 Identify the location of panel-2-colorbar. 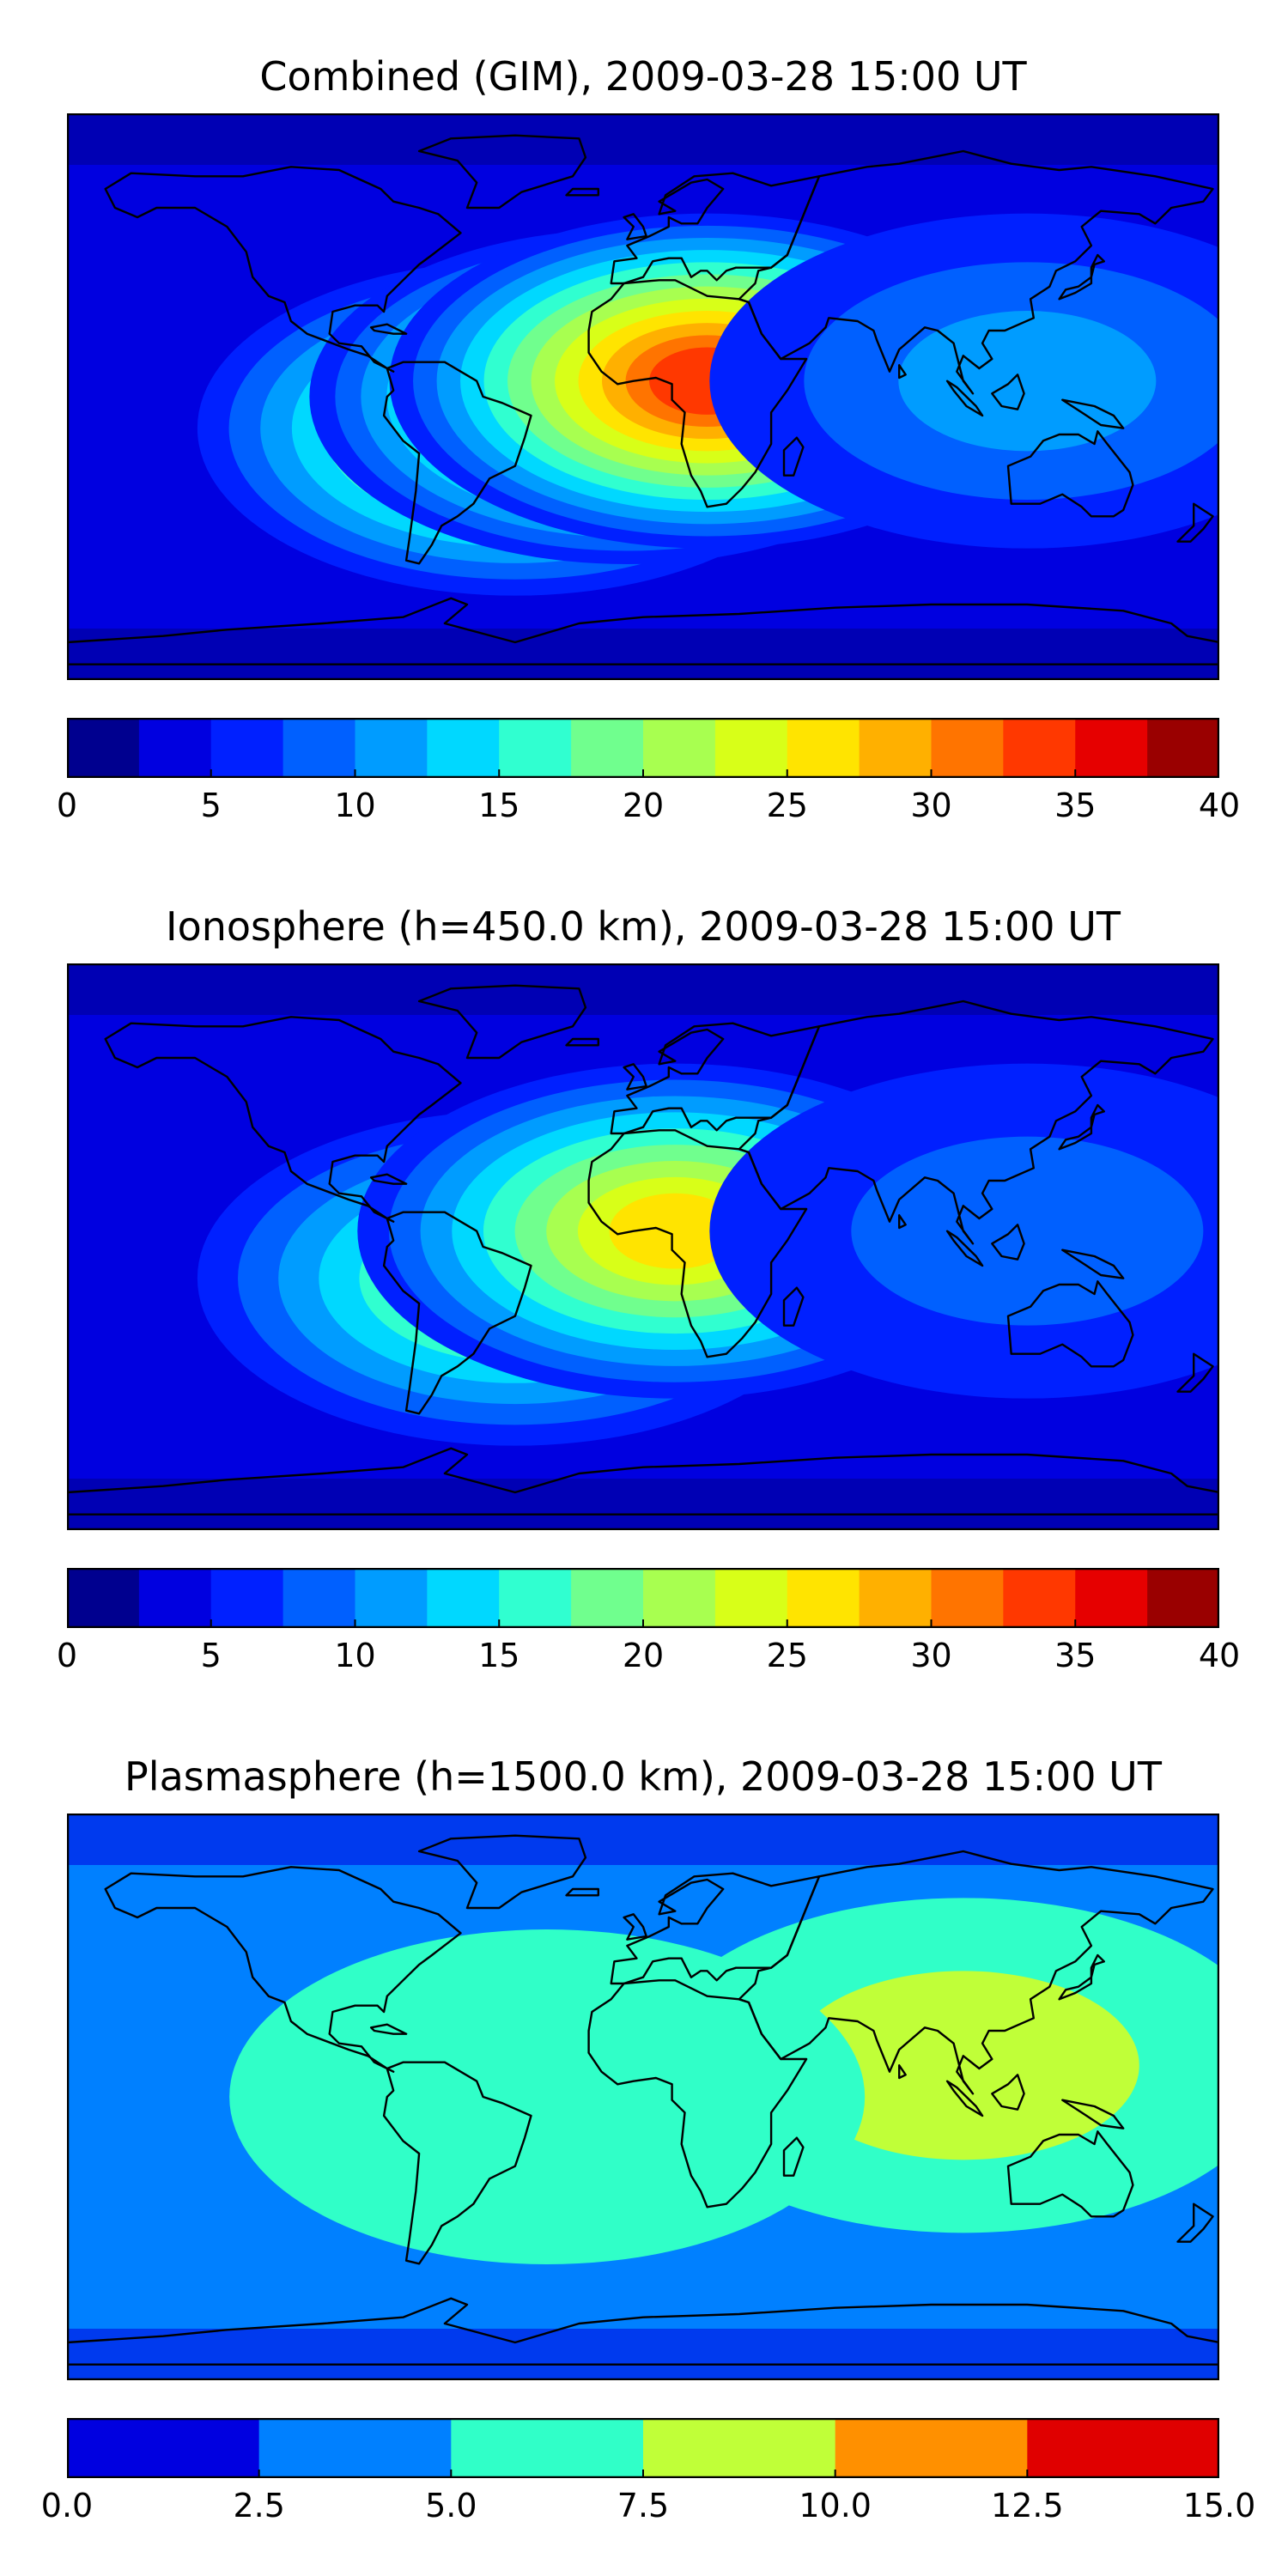
(643, 1598).